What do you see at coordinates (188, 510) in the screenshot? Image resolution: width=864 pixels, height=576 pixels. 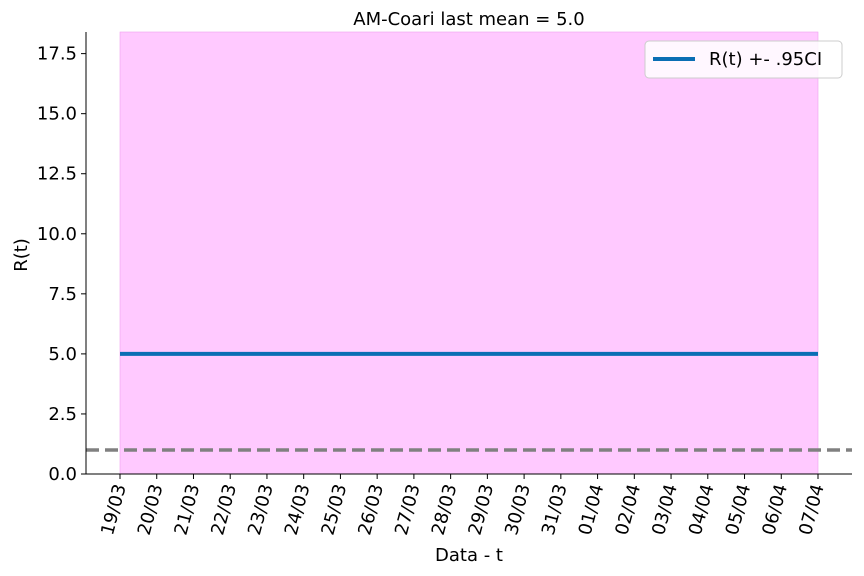 I see `x-tick-label: 21/03` at bounding box center [188, 510].